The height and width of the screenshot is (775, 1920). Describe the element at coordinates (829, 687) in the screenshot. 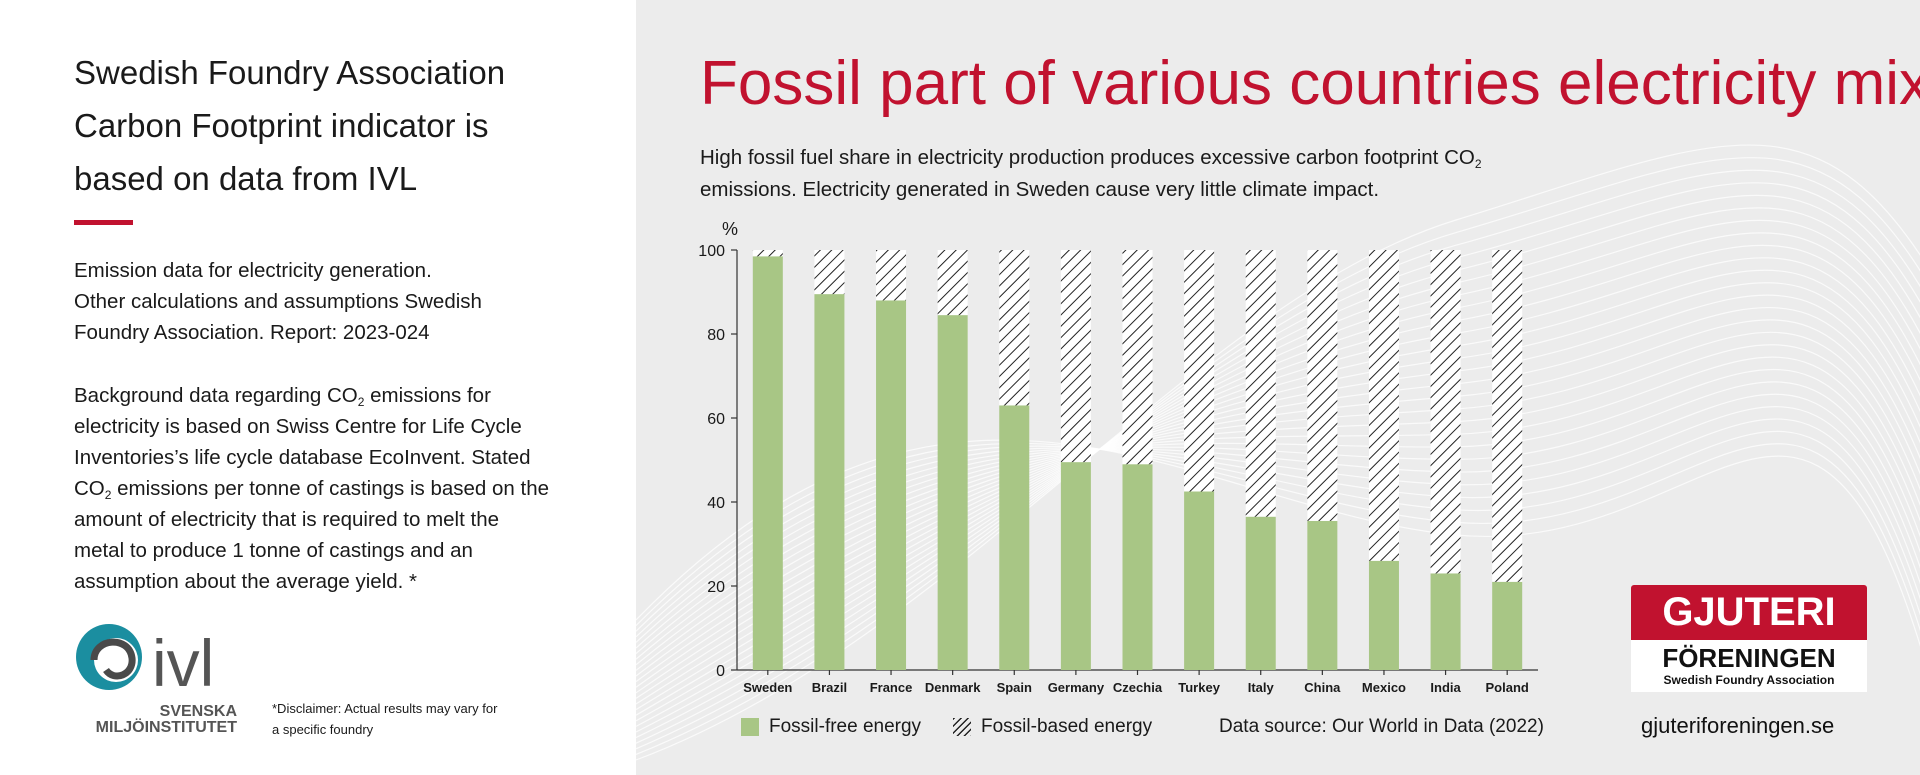

I see `x-tick-label: Brazil` at that location.